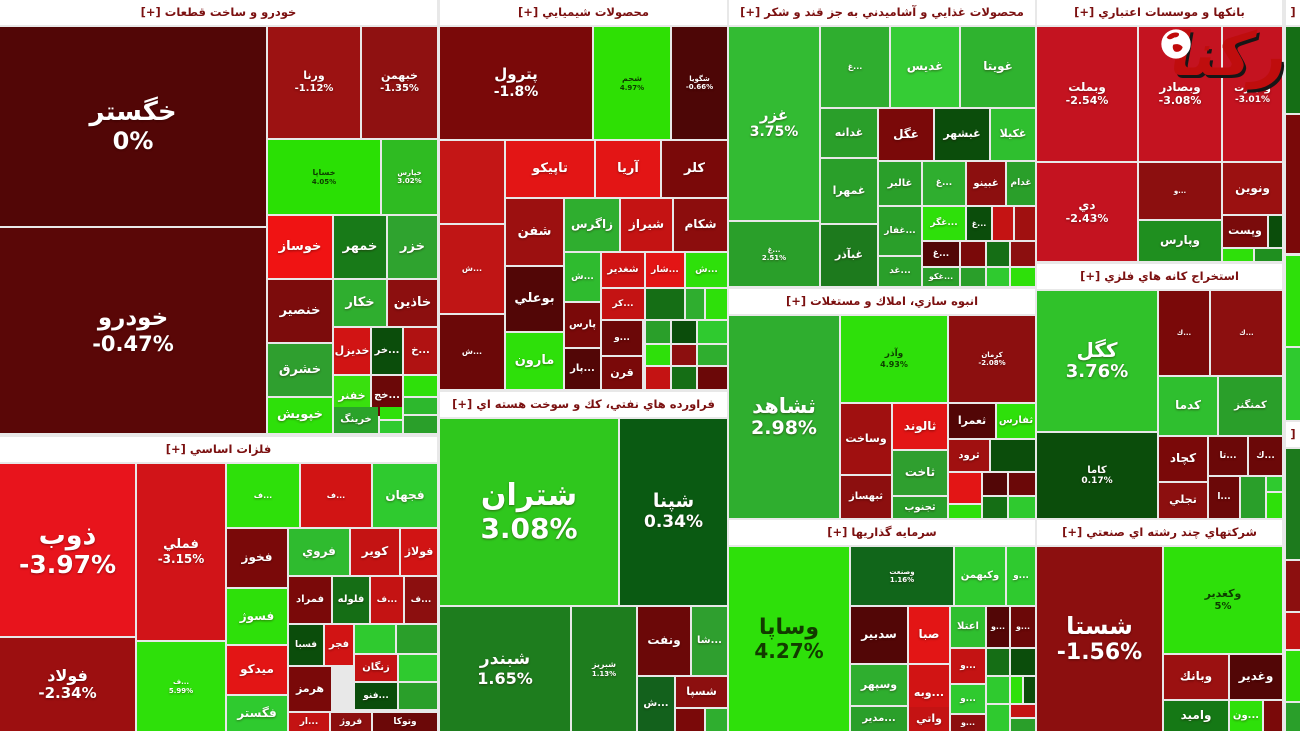 This screenshot has width=1300, height=731. Describe the element at coordinates (351, 600) in the screenshot. I see `treemap-tile: فلوله` at that location.